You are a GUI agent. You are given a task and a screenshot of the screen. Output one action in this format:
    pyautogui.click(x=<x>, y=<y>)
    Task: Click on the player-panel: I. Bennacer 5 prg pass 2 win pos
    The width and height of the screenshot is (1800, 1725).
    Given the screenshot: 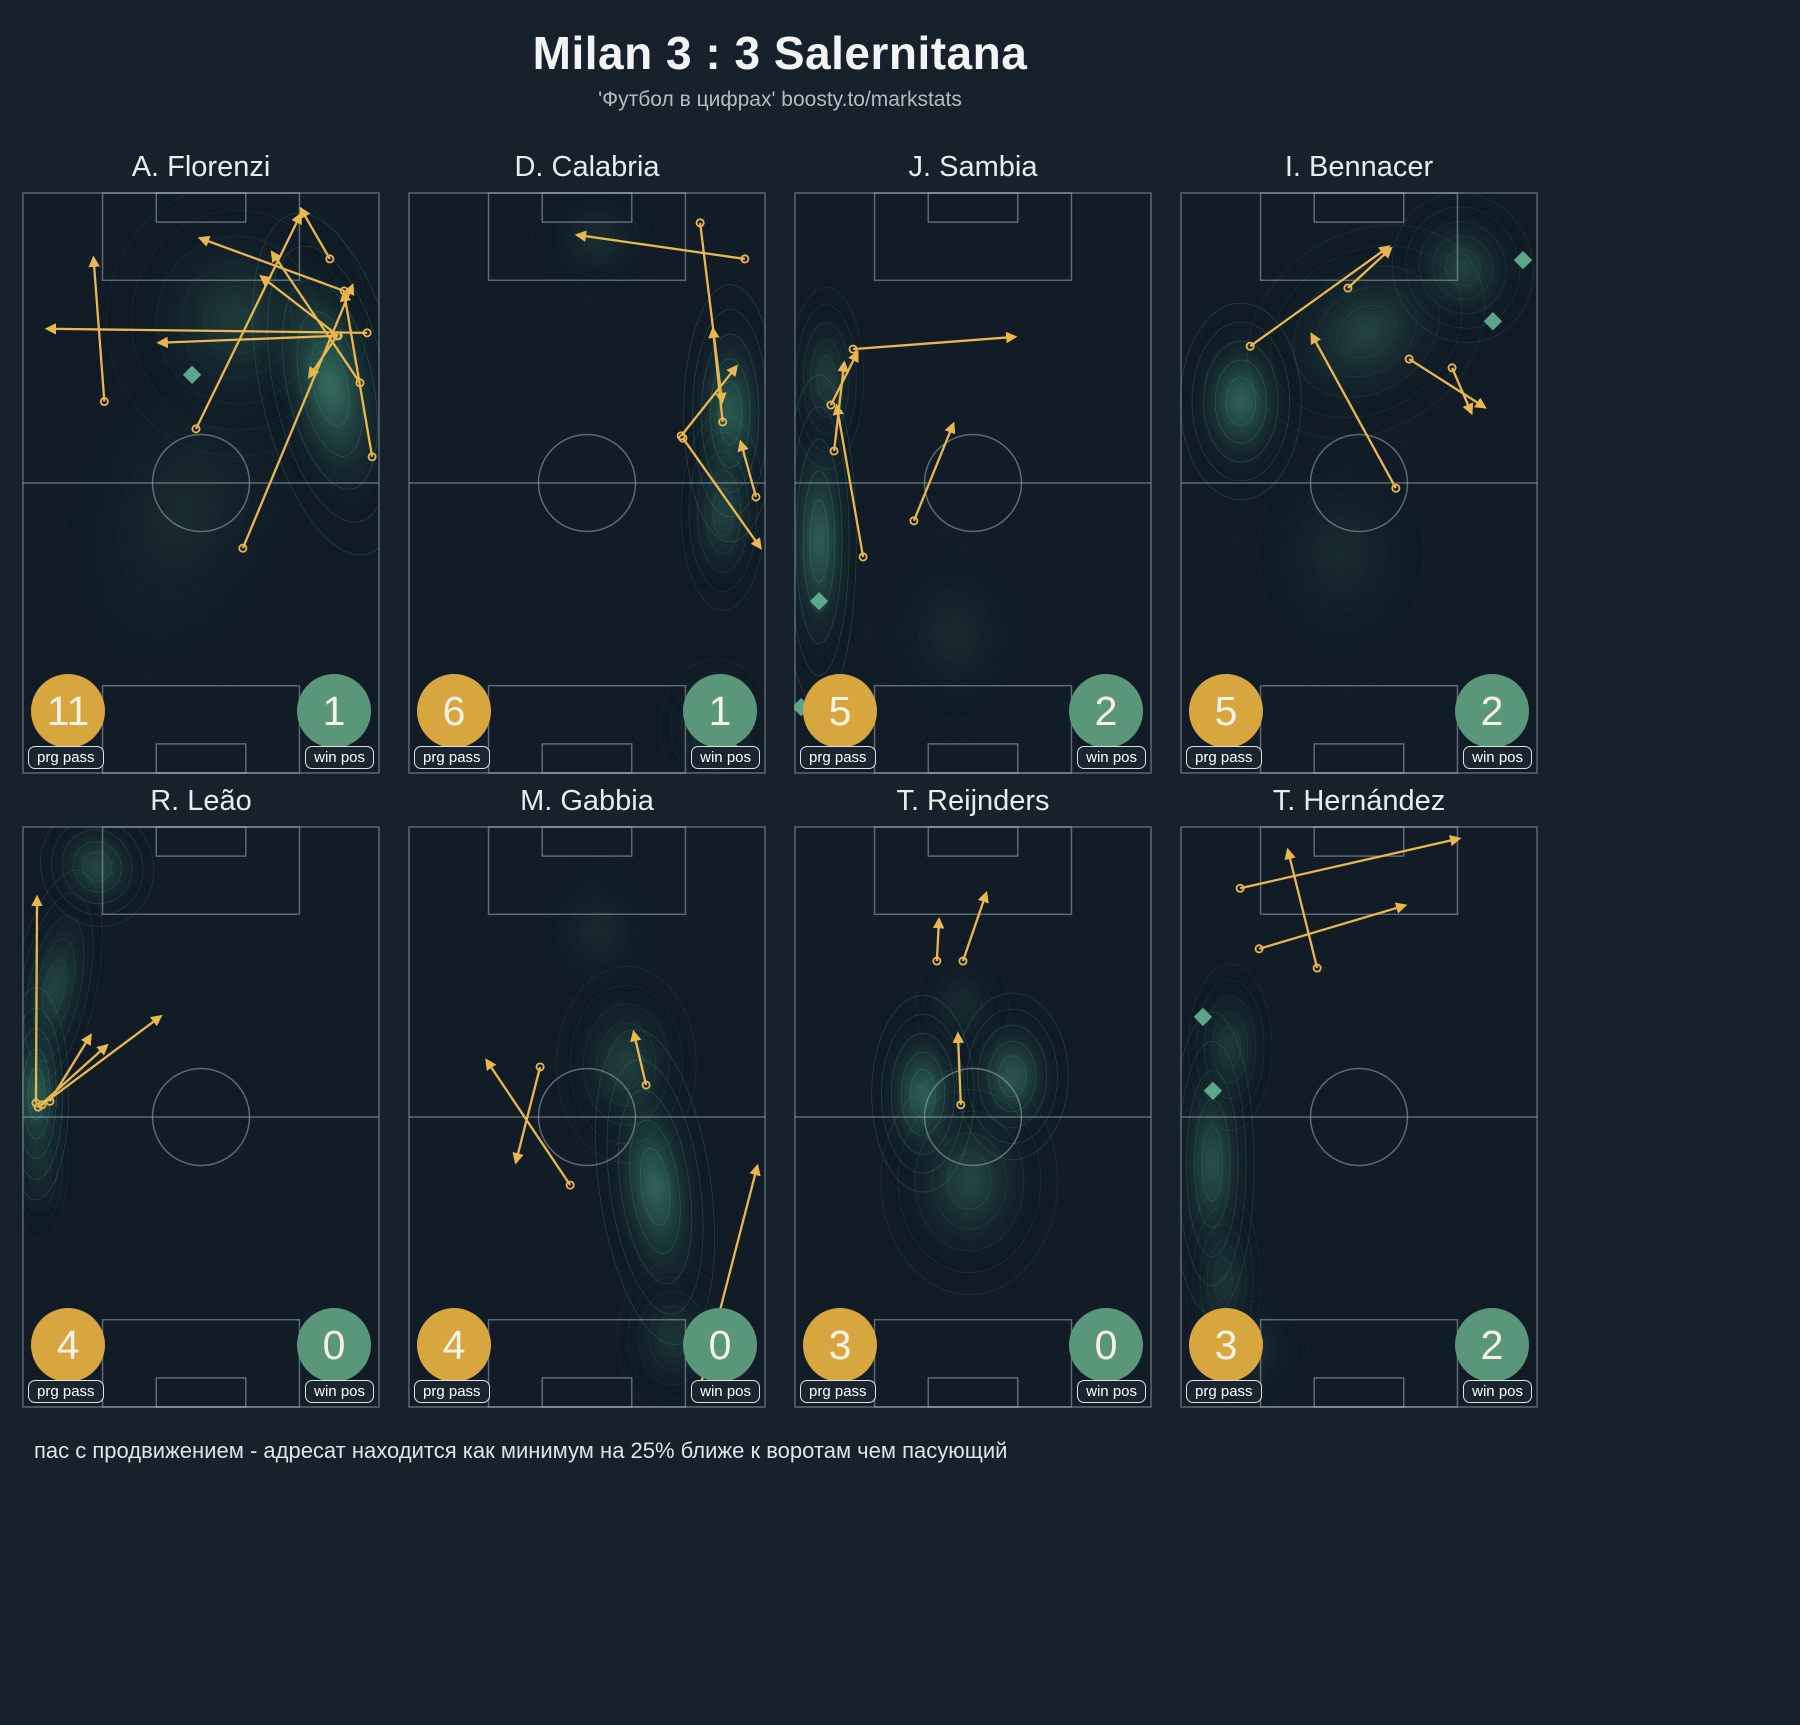 What is the action you would take?
    pyautogui.click(x=1359, y=460)
    